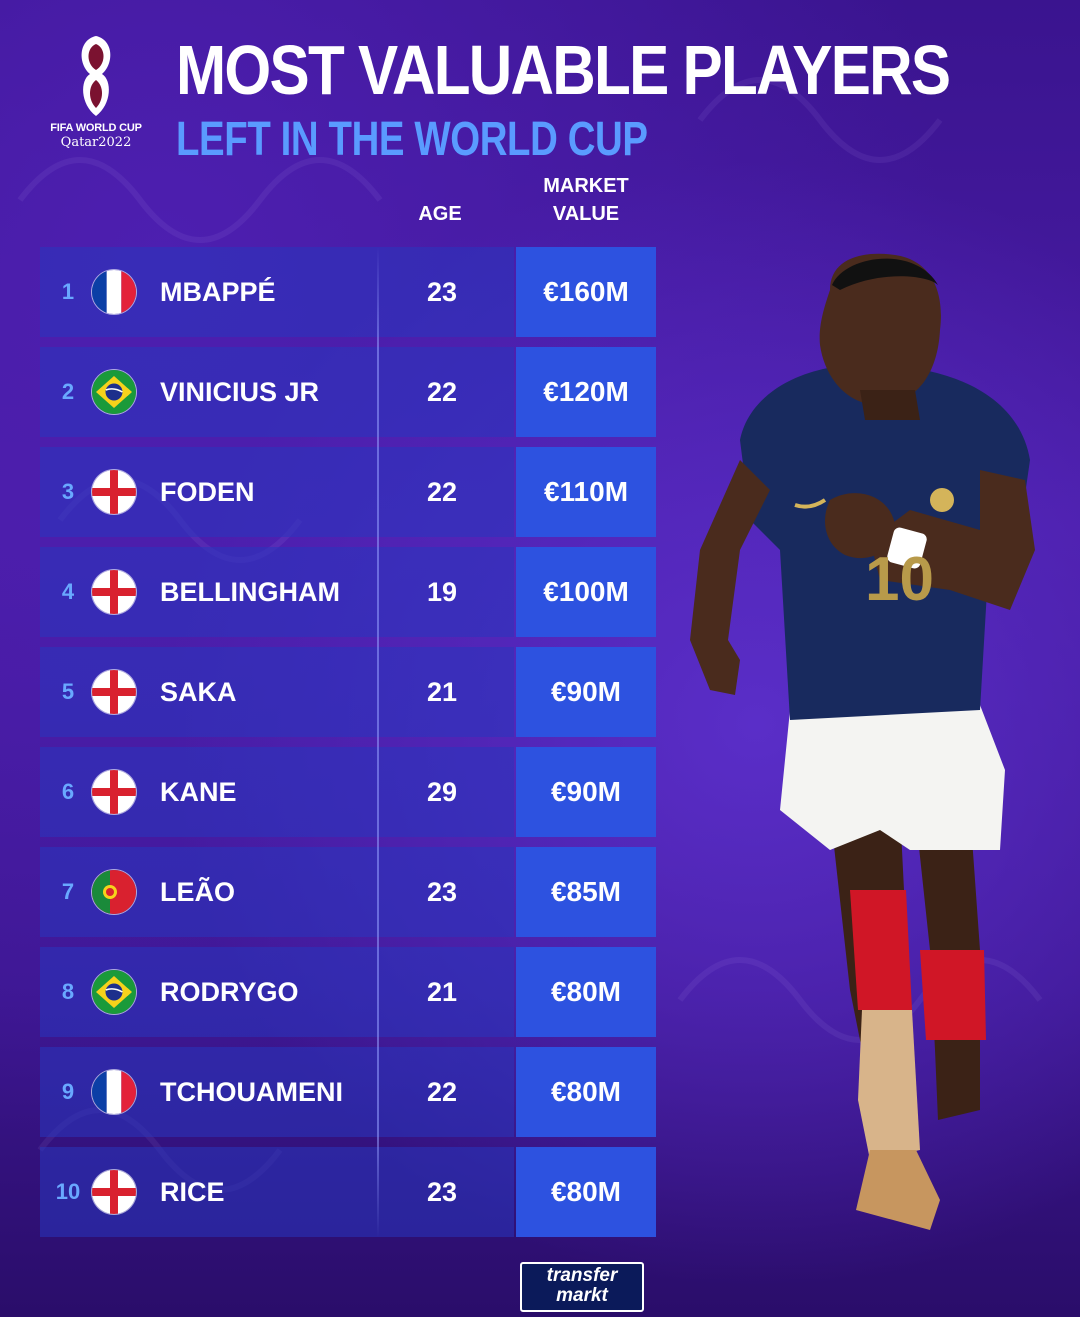 The image size is (1080, 1317). What do you see at coordinates (68, 791) in the screenshot?
I see `rank-number: 6` at bounding box center [68, 791].